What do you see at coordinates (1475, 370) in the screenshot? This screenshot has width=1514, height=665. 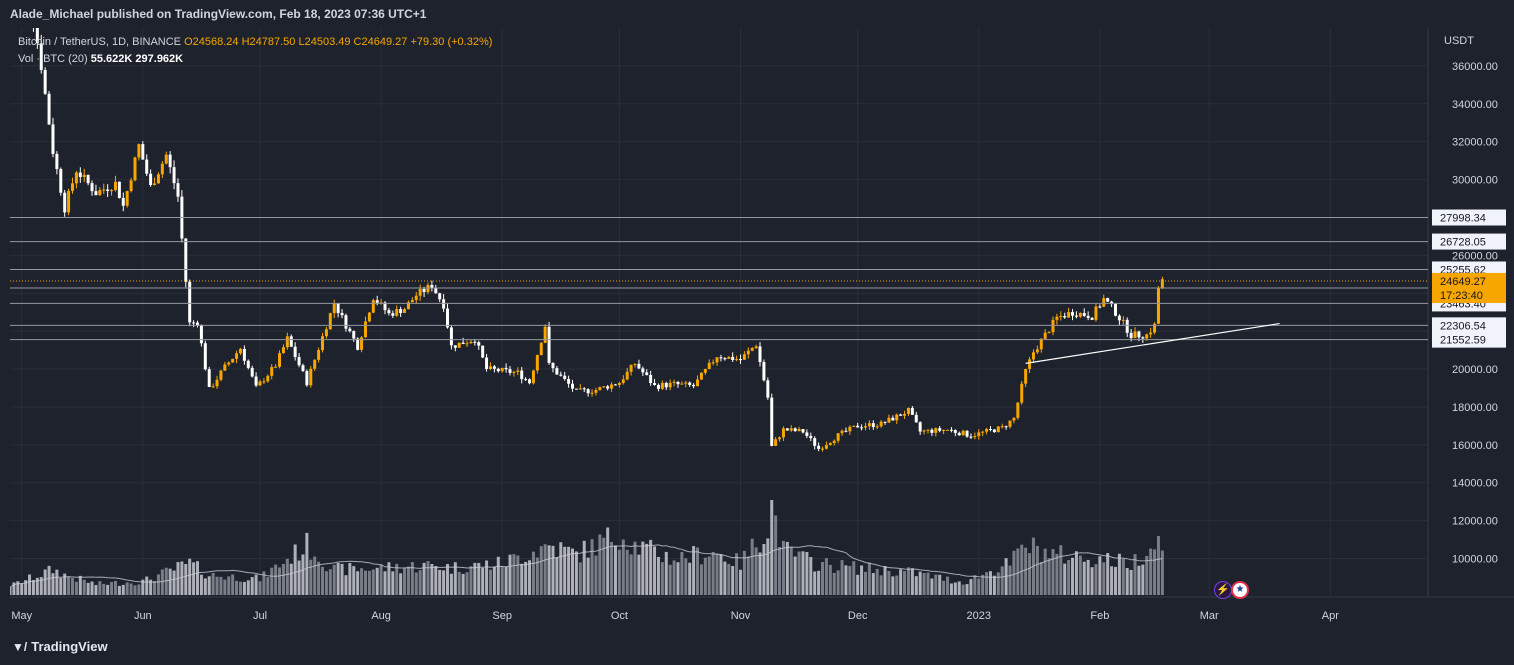 I see `y-tick-label: 20000.00` at bounding box center [1475, 370].